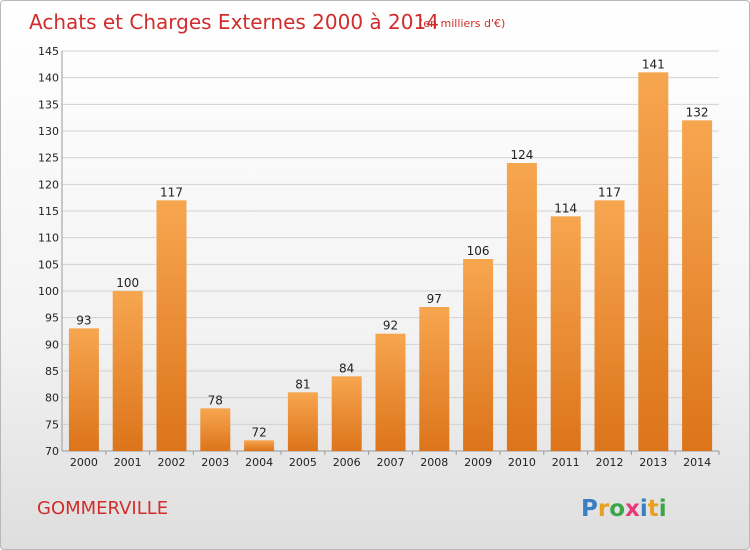 The width and height of the screenshot is (750, 550). What do you see at coordinates (48, 264) in the screenshot?
I see `y-tick-label: 105` at bounding box center [48, 264].